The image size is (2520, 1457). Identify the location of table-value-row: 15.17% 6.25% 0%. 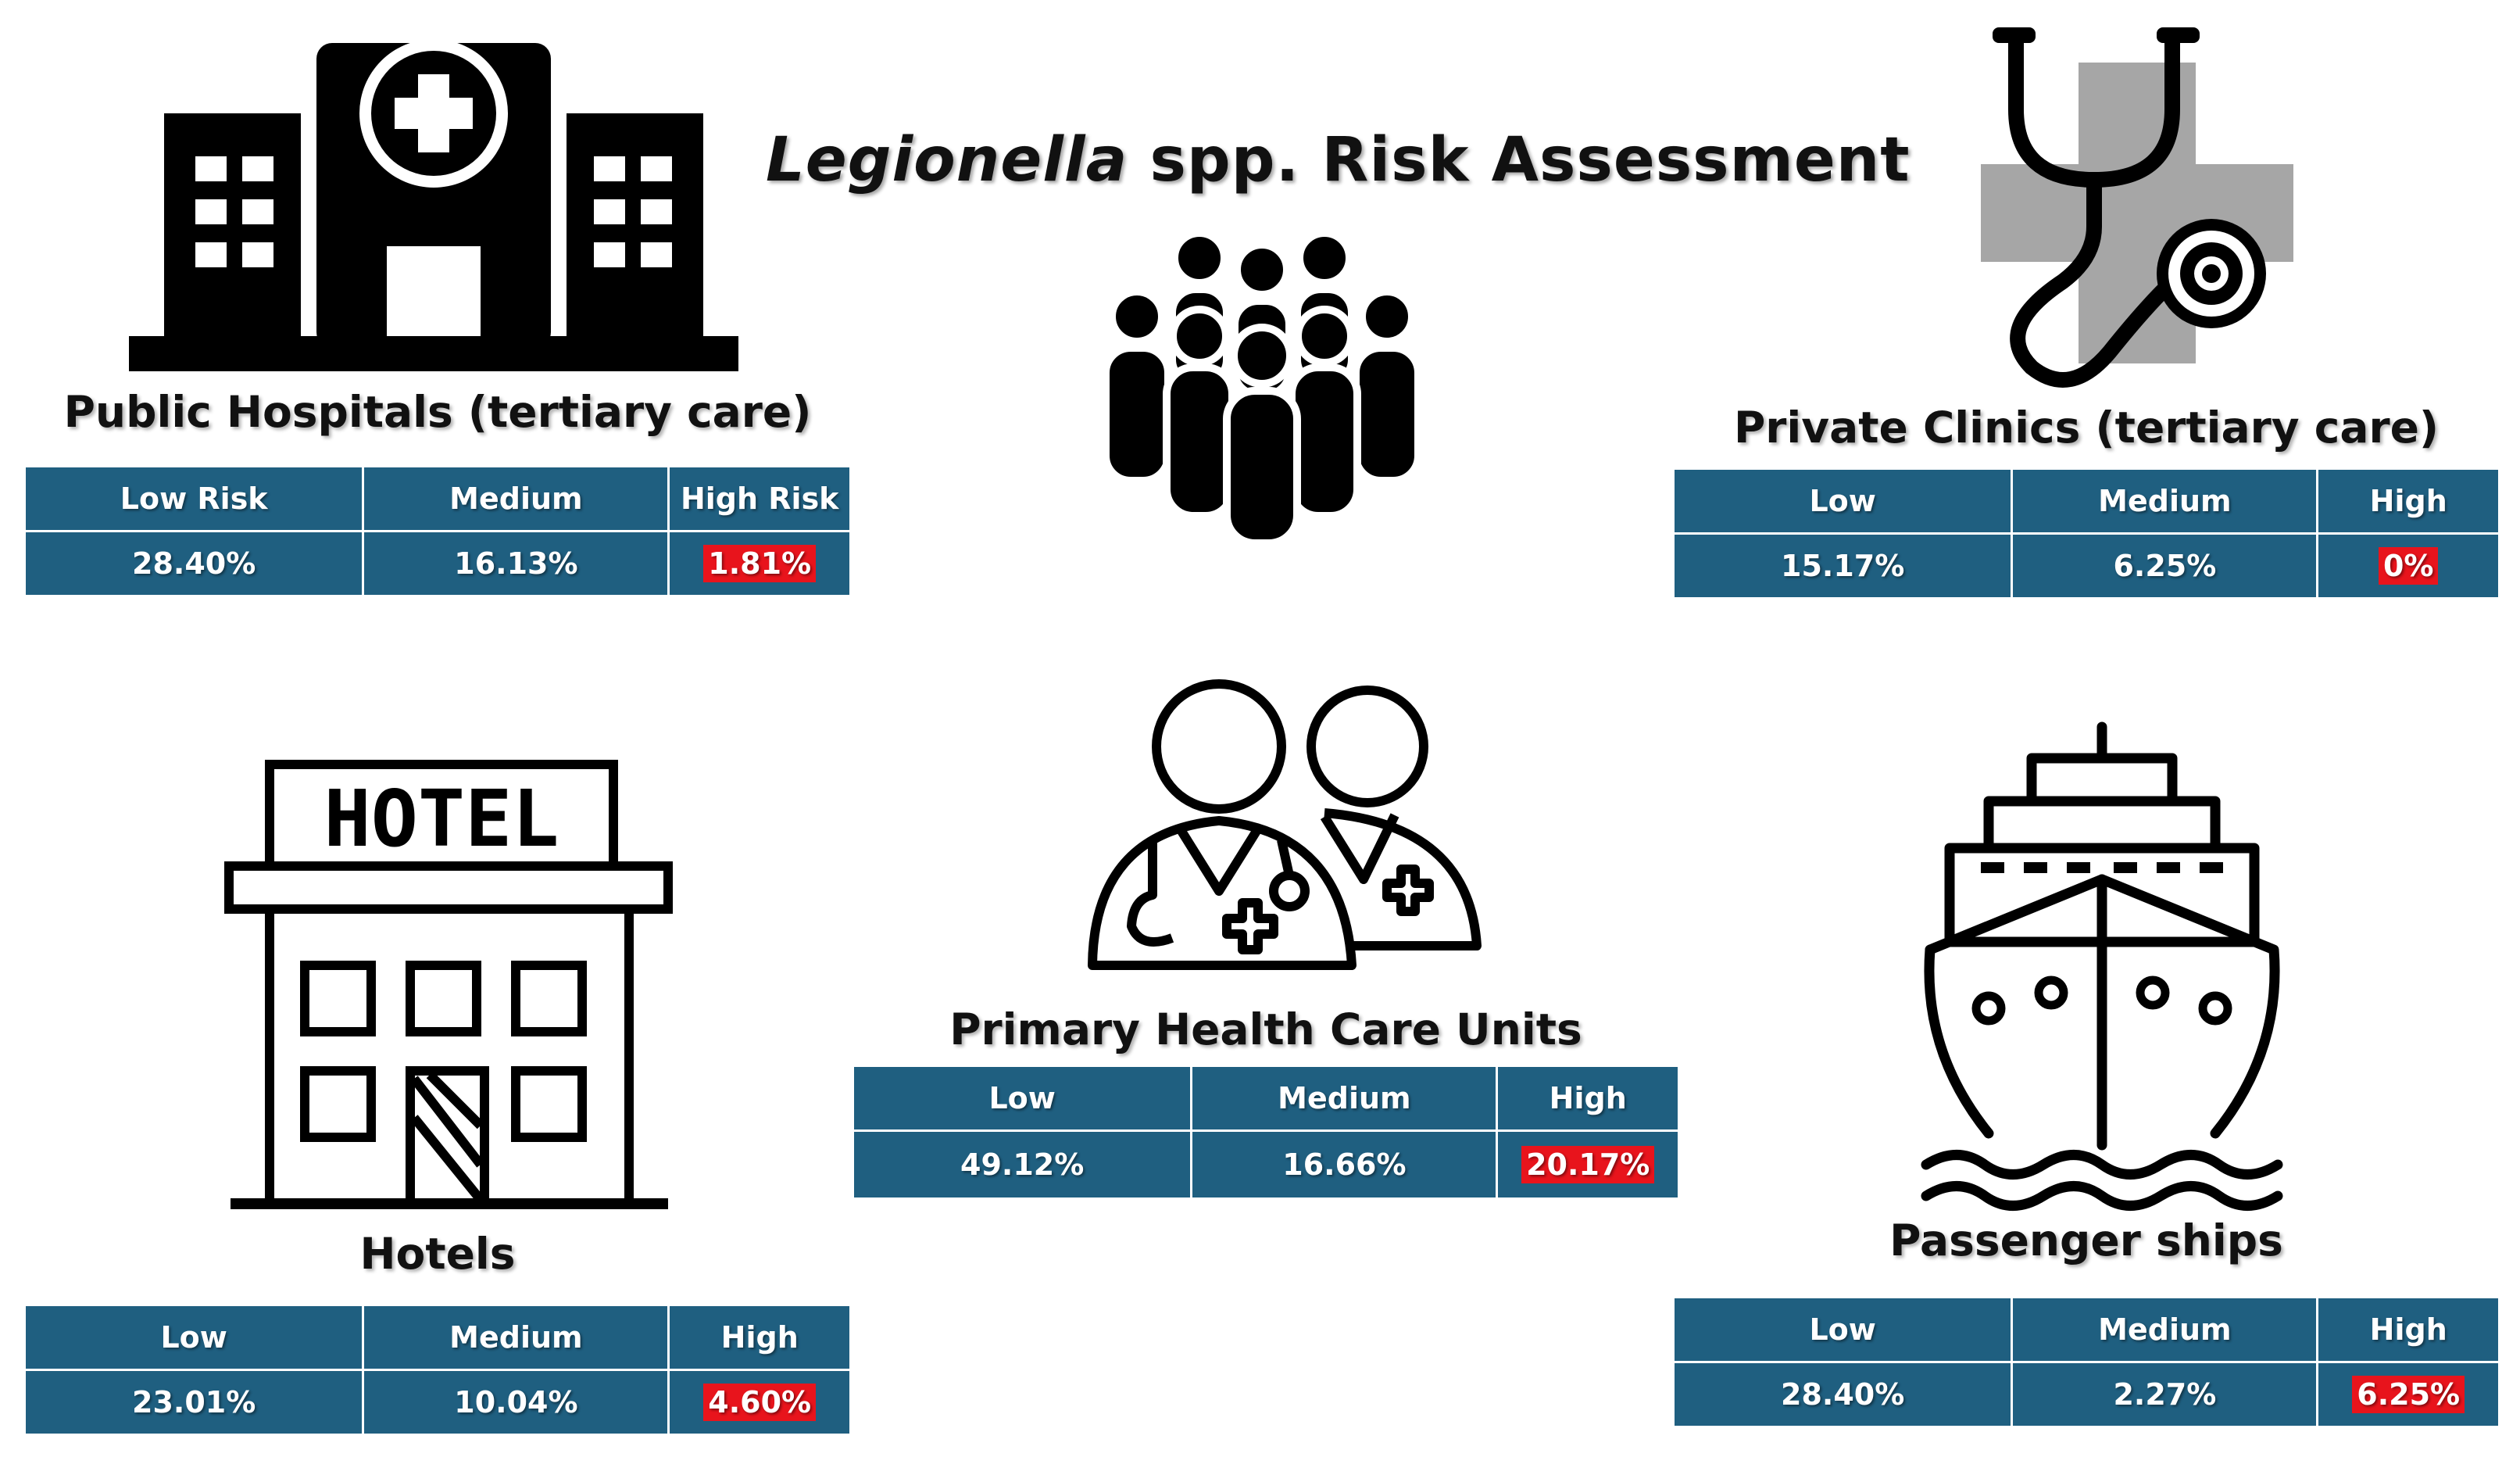
(2085, 566).